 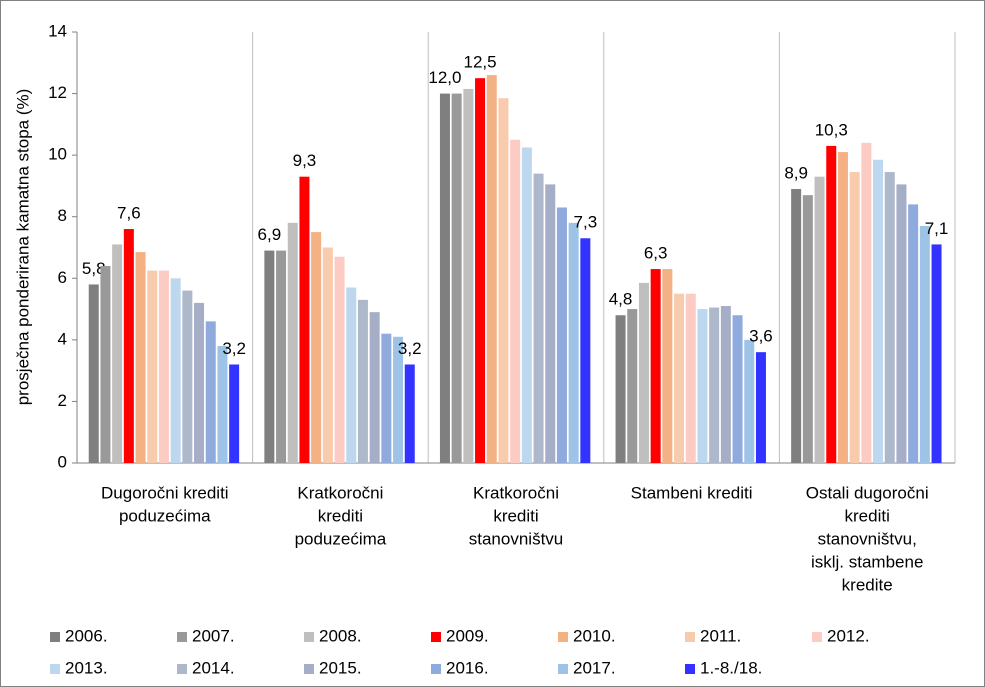 I want to click on data-label: 12,0, so click(x=444, y=77).